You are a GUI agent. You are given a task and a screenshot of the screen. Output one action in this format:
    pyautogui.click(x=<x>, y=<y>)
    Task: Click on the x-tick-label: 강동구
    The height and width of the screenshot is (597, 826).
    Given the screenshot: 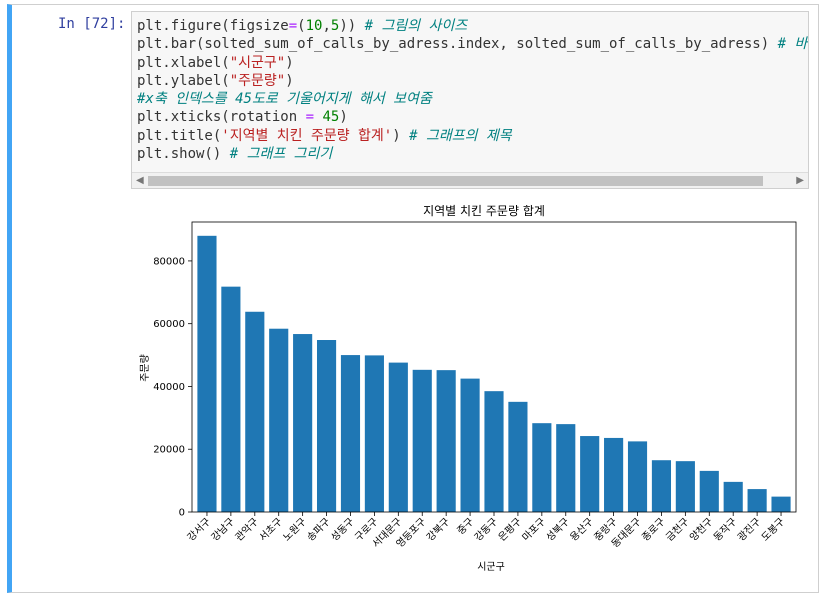 What is the action you would take?
    pyautogui.click(x=486, y=530)
    